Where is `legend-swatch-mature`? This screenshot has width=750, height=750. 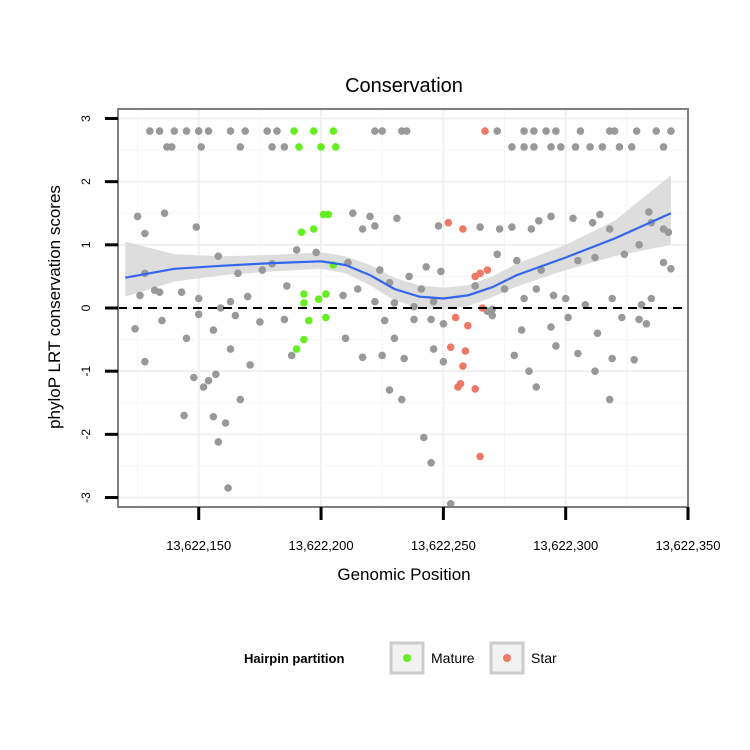
legend-swatch-mature is located at coordinates (407, 658).